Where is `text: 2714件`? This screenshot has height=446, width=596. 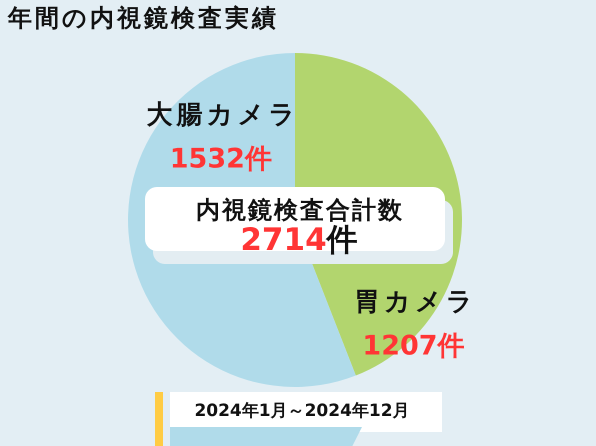 text: 2714件 is located at coordinates (299, 240).